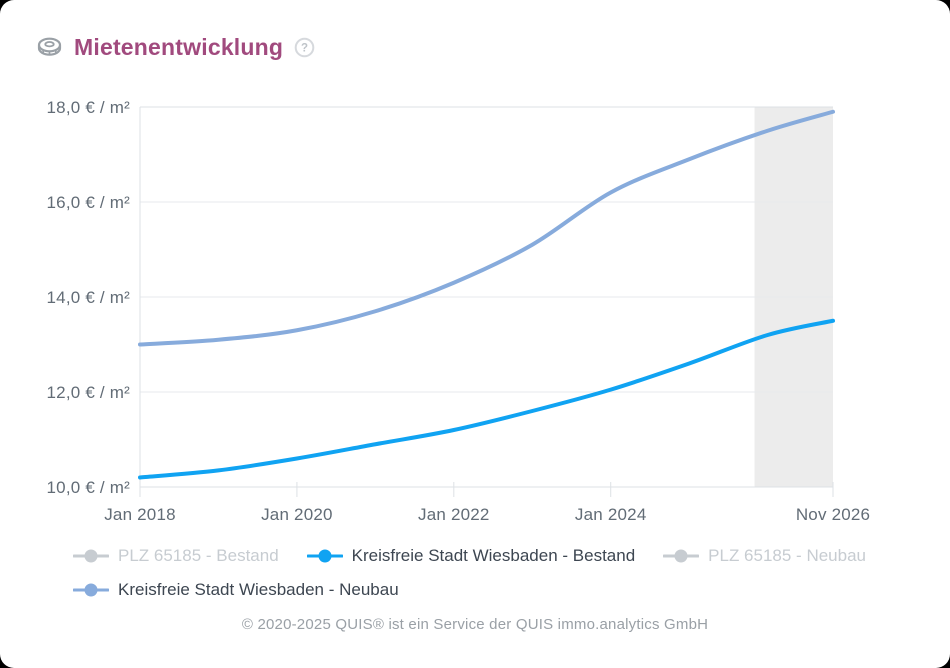 The width and height of the screenshot is (950, 668). I want to click on x-axis-label: Jan 2022, so click(454, 514).